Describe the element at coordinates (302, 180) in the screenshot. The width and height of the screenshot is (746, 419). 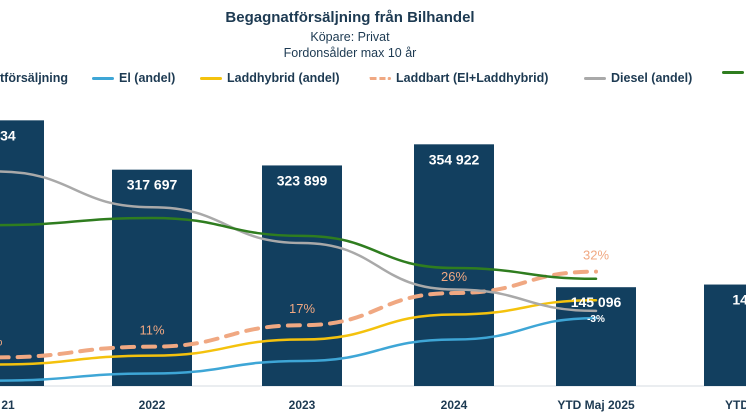
I see `bar-label-2: 323 899` at that location.